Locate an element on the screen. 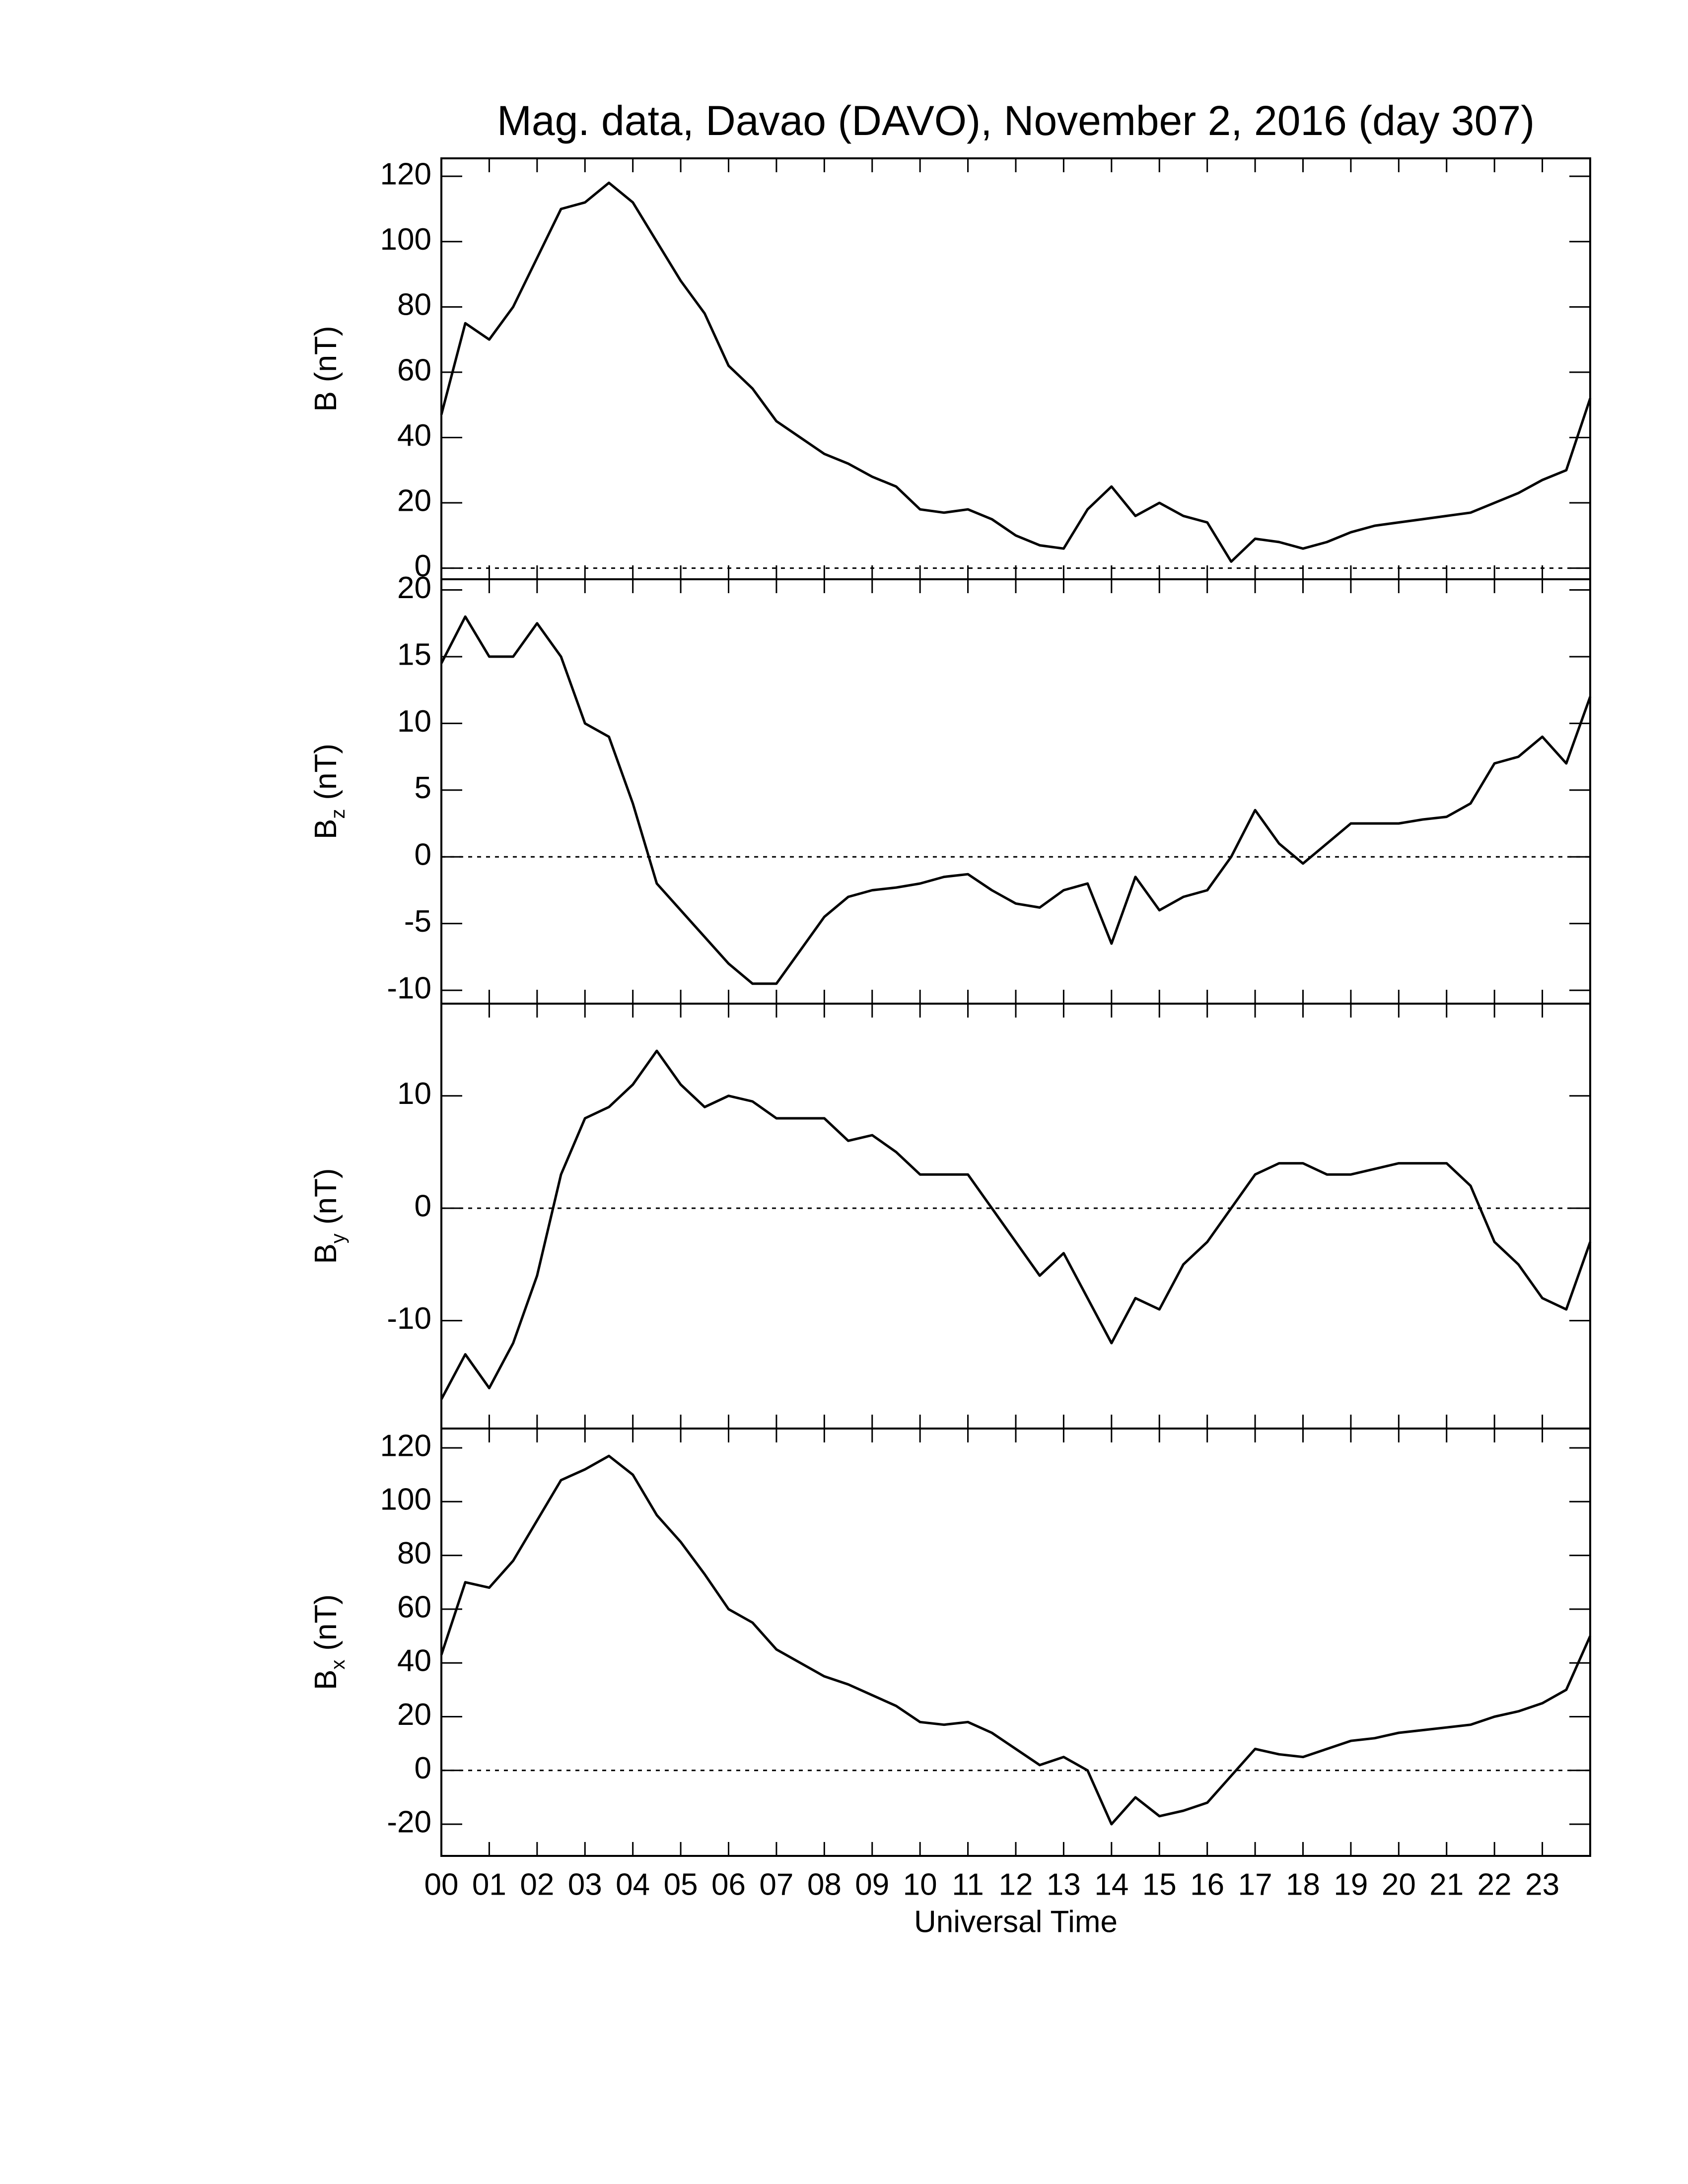 The width and height of the screenshot is (1688, 2184). x-tick-label: 06 is located at coordinates (728, 1884).